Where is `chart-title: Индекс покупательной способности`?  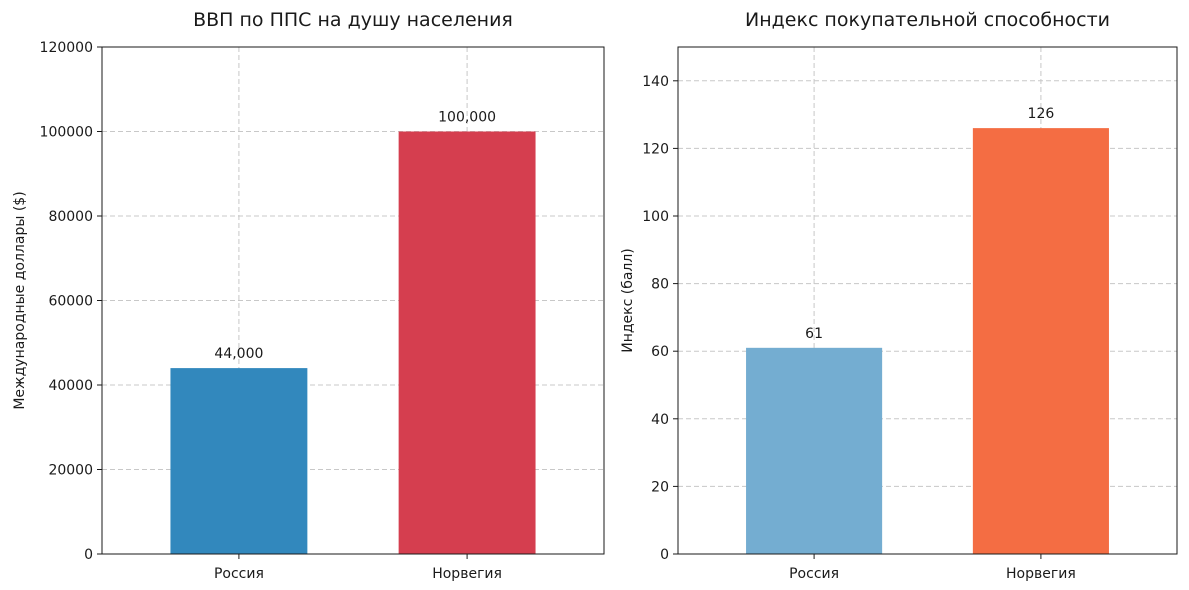
chart-title: Индекс покупательной способности is located at coordinates (927, 20).